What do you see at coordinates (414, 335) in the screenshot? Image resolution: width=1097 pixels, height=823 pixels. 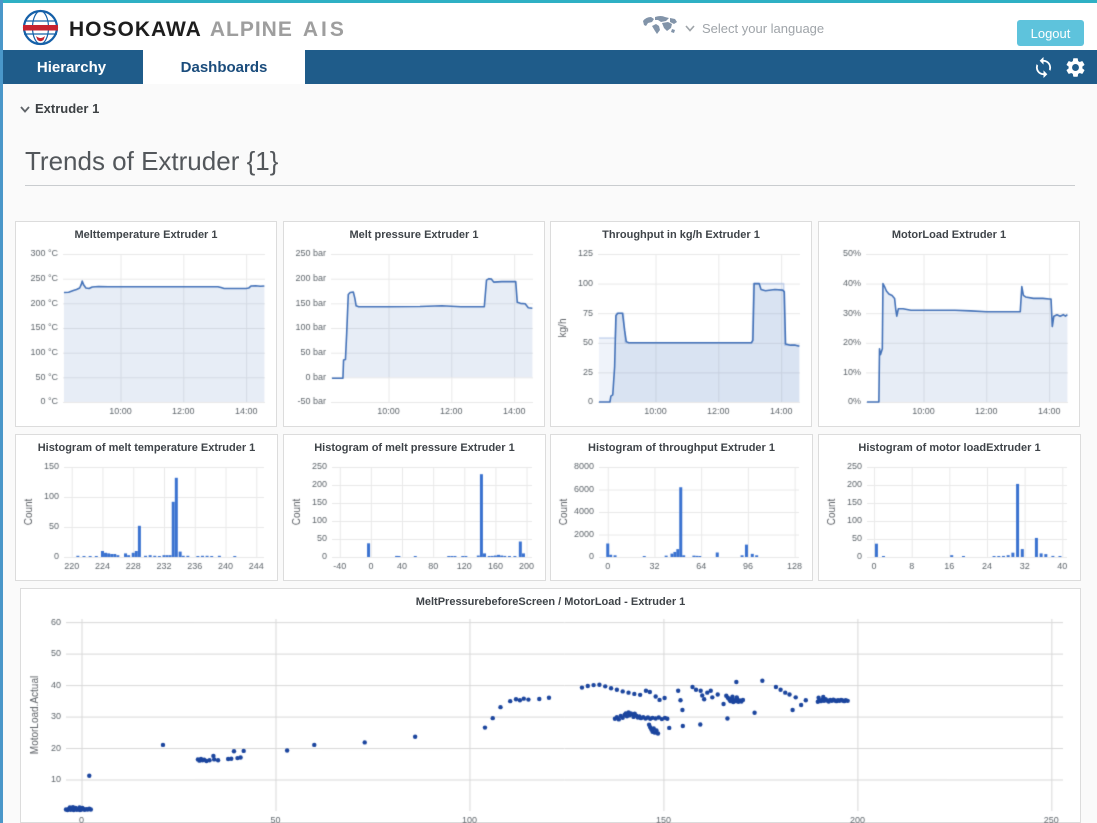 I see `melt-pressure-chart` at bounding box center [414, 335].